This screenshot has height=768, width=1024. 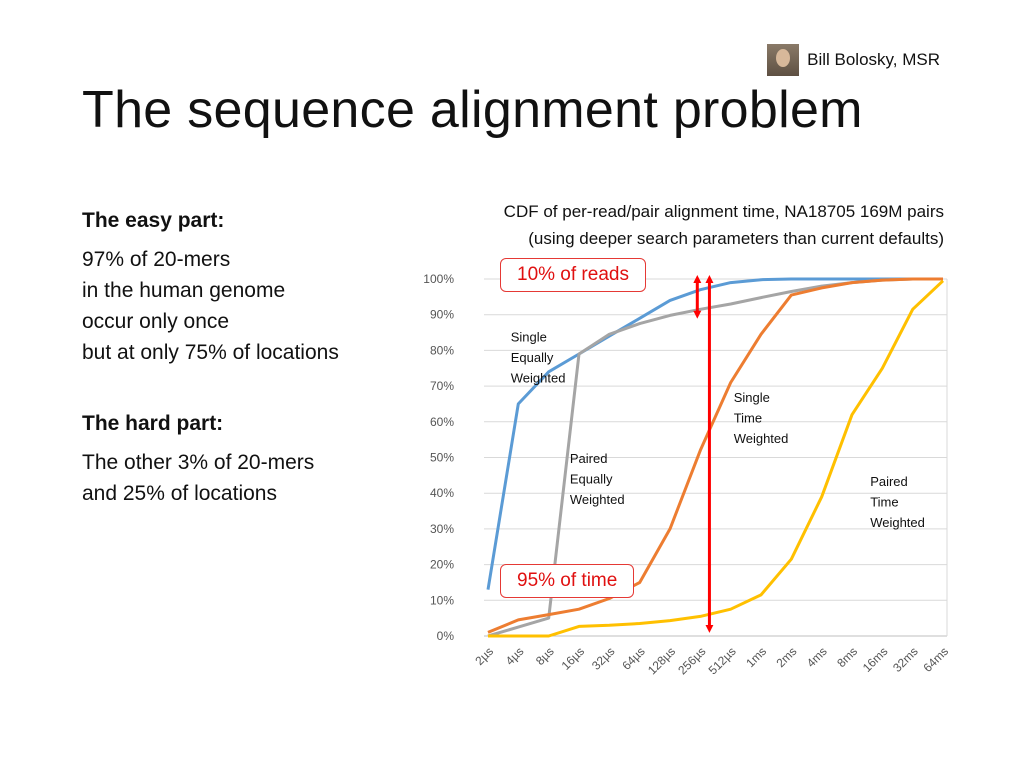 I want to click on x-tick-label: 4µs, so click(x=515, y=656).